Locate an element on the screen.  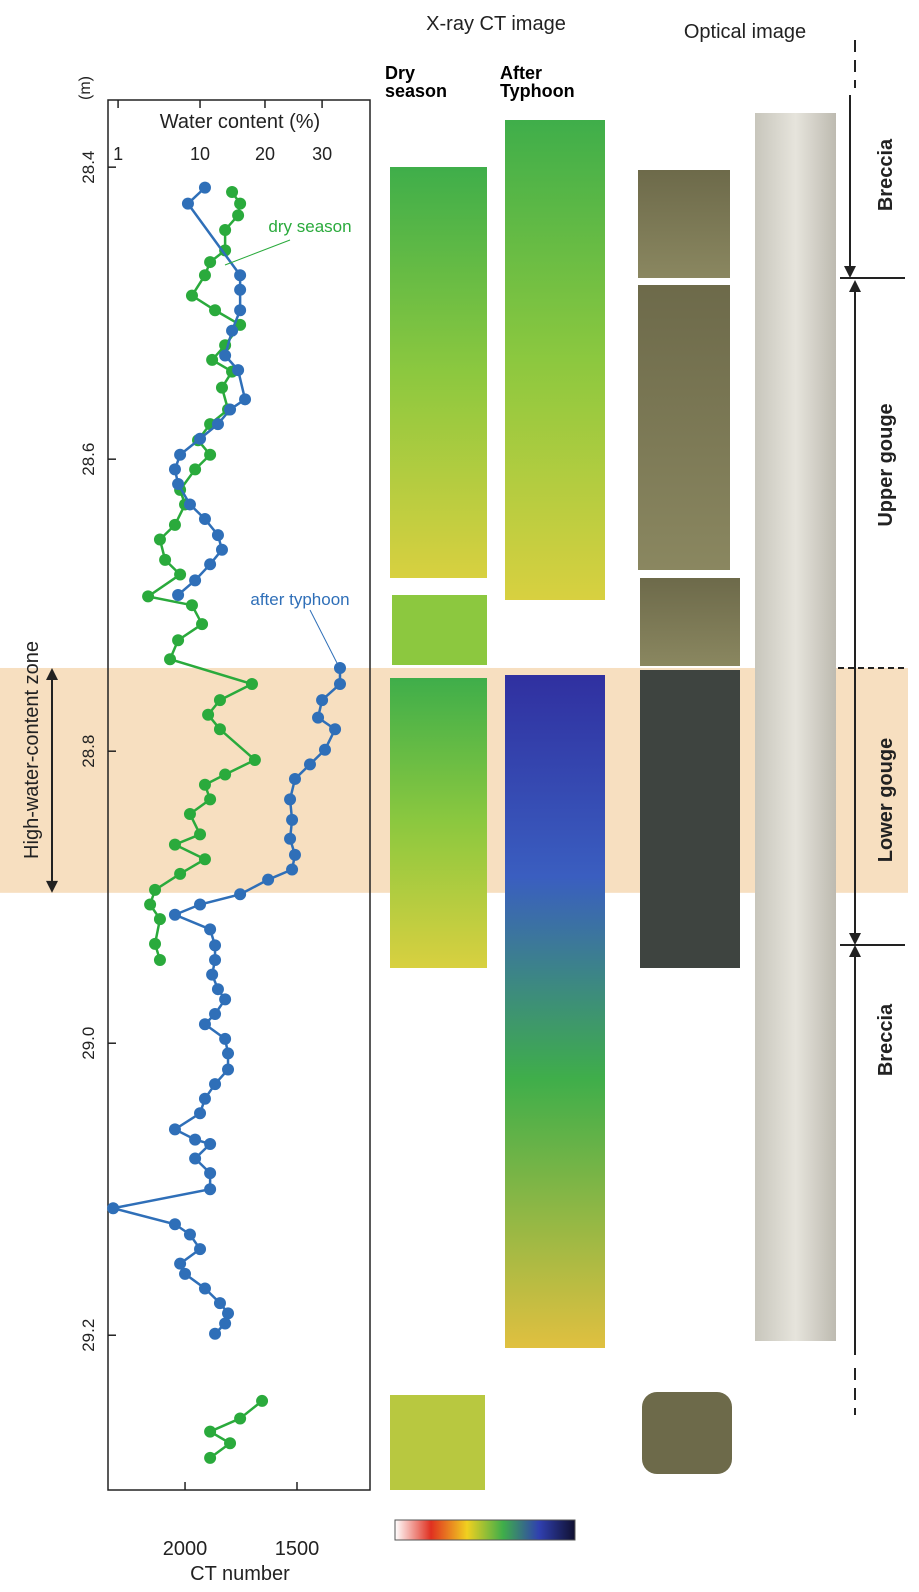
x-axis-label: CT number is located at coordinates (240, 1574).